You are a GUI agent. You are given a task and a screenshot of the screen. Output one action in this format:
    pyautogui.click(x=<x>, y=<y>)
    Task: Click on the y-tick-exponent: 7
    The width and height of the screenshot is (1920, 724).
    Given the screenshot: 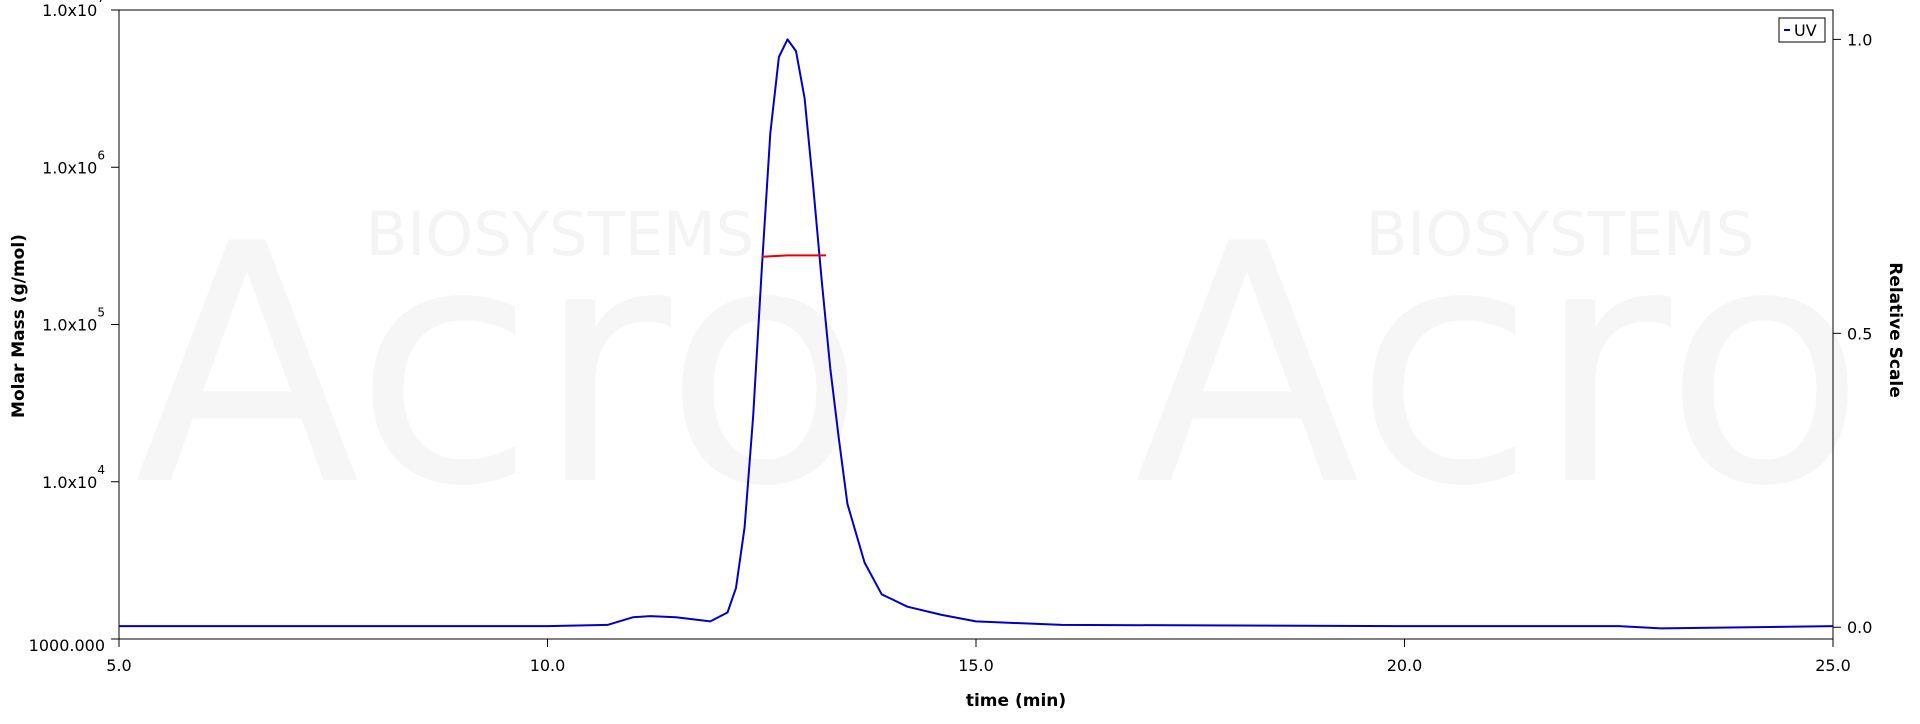 What is the action you would take?
    pyautogui.click(x=101, y=2)
    